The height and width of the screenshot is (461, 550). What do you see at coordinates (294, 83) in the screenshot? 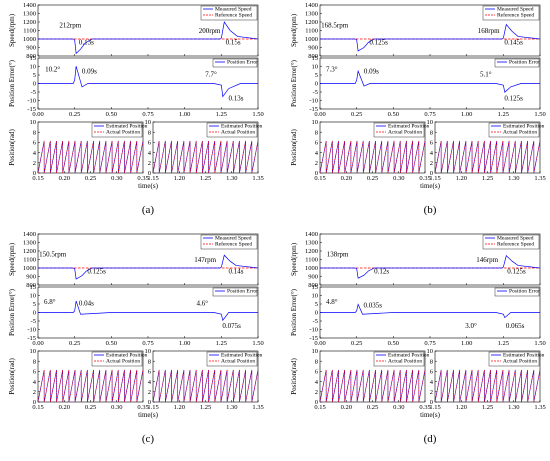
I see `error-ylabel: Position Error(°)` at bounding box center [294, 83].